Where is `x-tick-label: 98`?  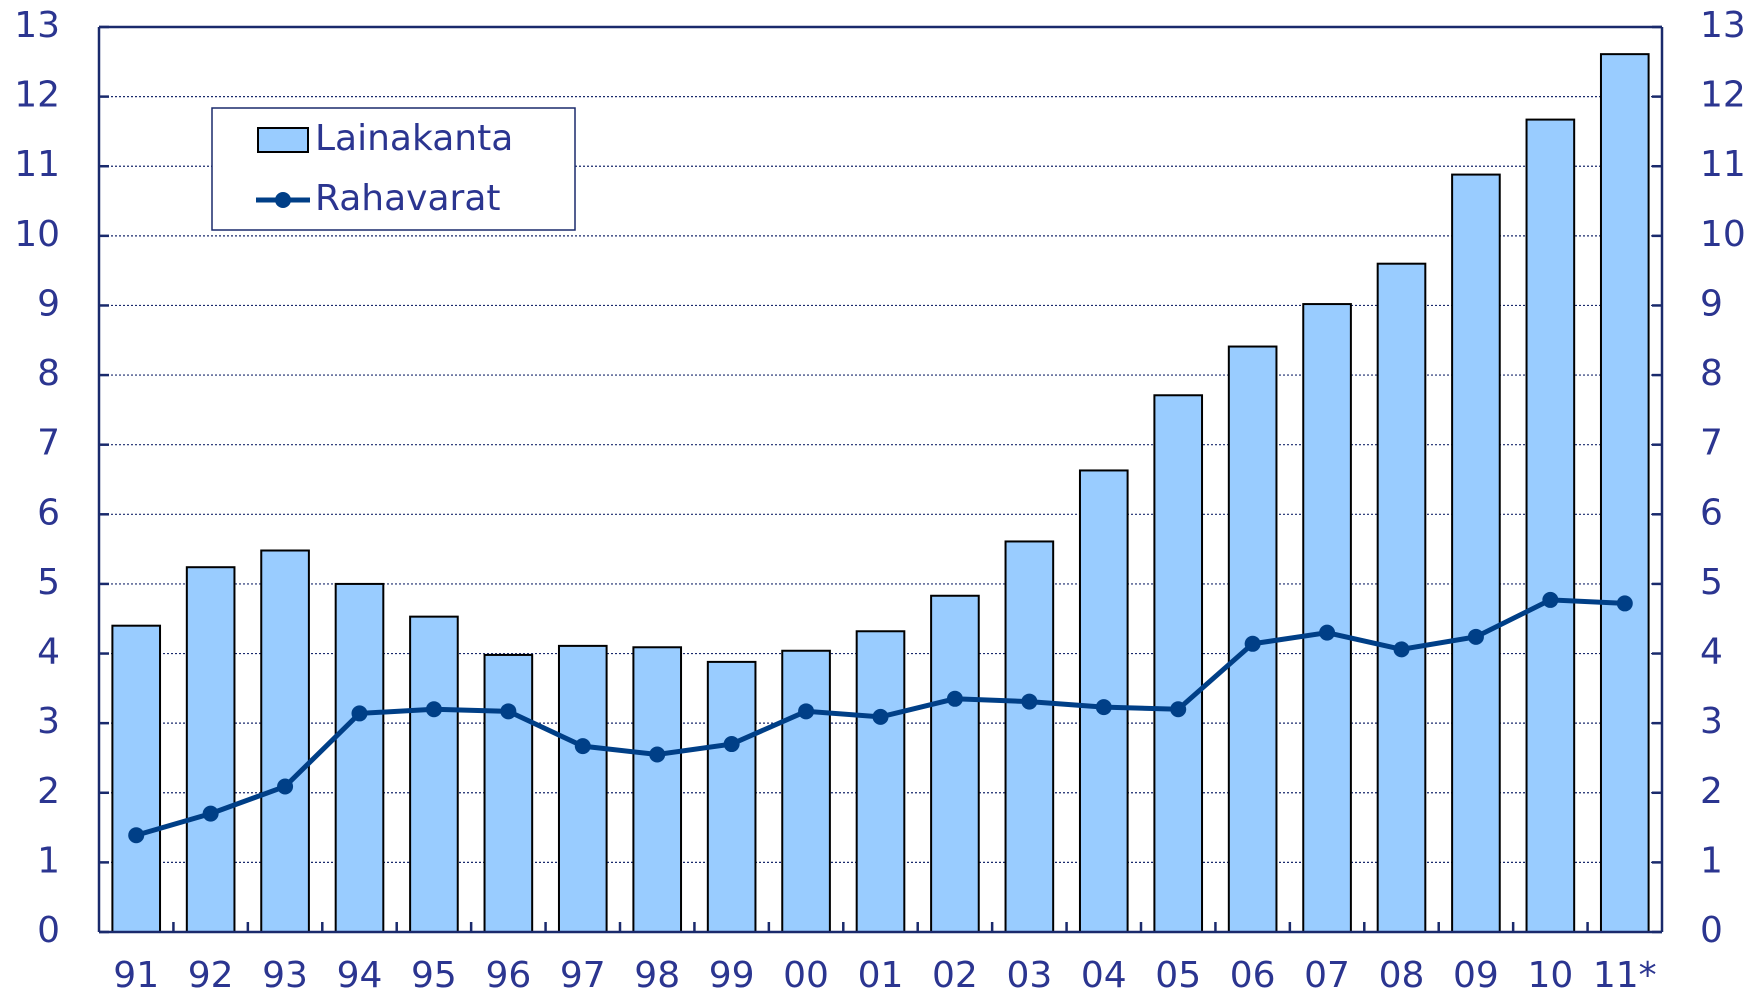
x-tick-label: 98 is located at coordinates (657, 972).